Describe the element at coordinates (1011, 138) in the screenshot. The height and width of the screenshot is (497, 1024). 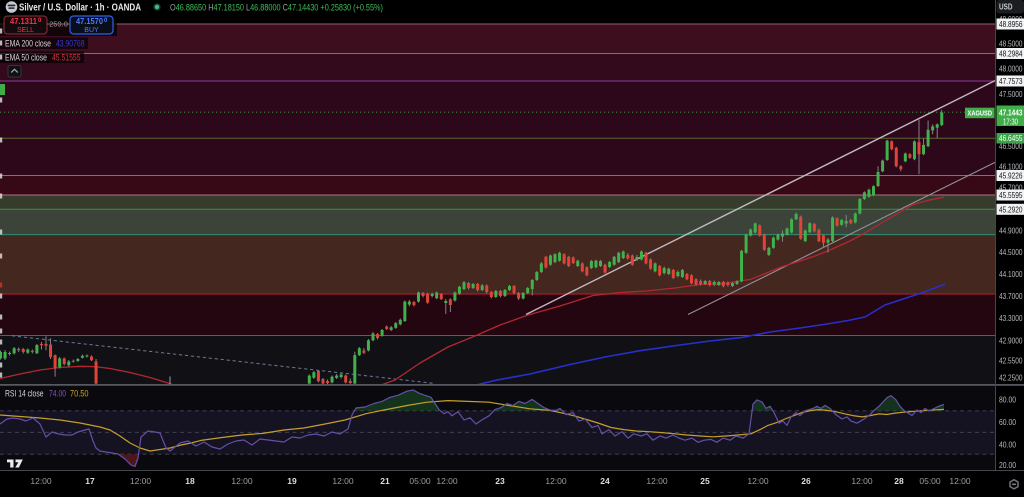
I see `svg-text: 46.6455` at that location.